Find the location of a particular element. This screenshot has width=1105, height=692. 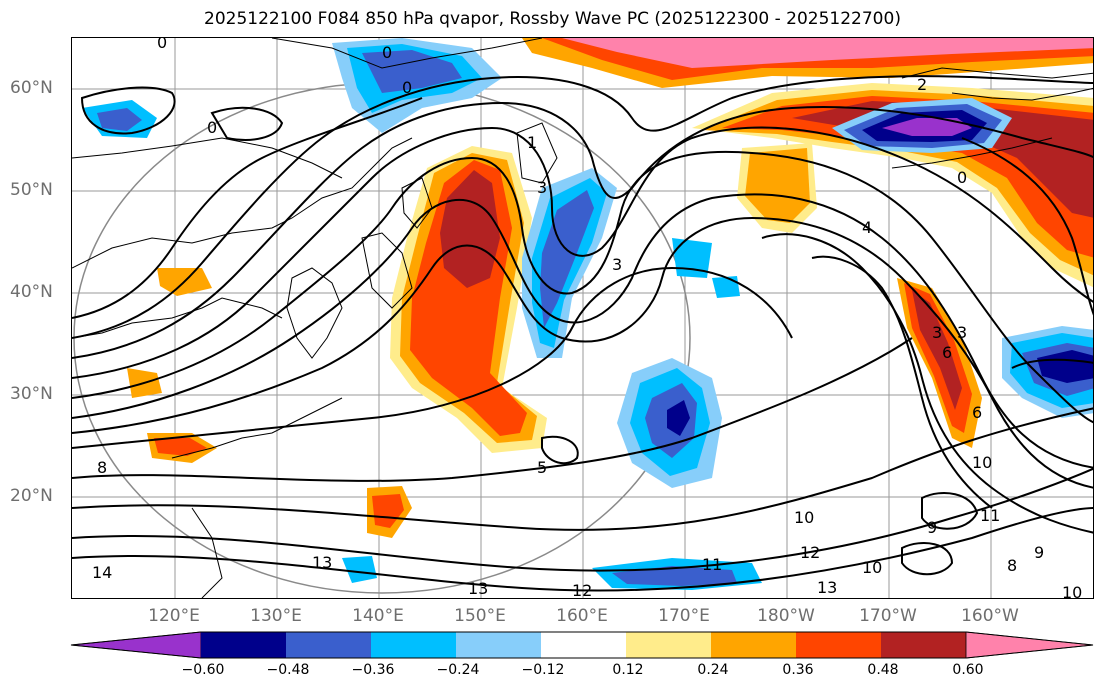

colorbar-tick: 0.12 is located at coordinates (628, 670).